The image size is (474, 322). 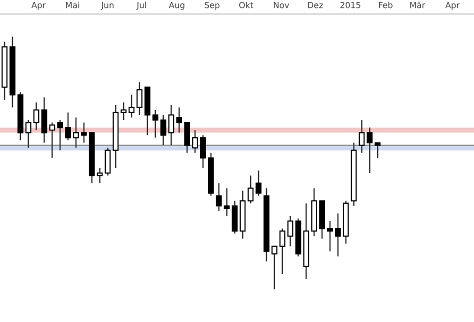 I want to click on x-tick-label: Dez, so click(x=315, y=5).